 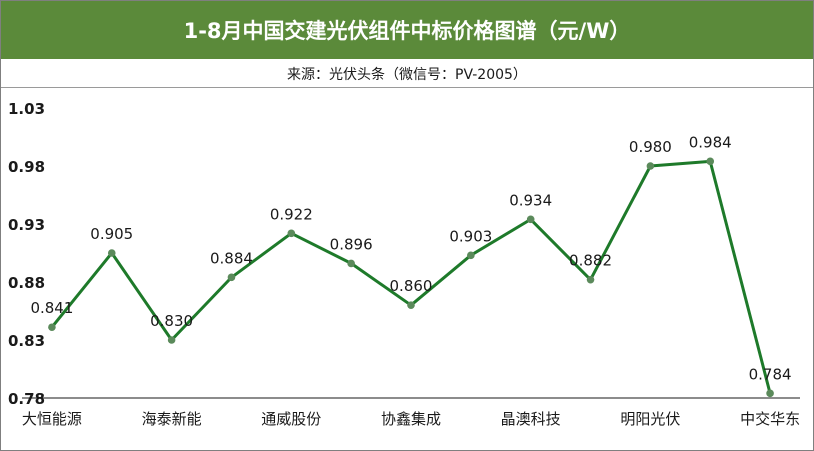 I want to click on y-tick-label: 0.83, so click(x=26, y=341).